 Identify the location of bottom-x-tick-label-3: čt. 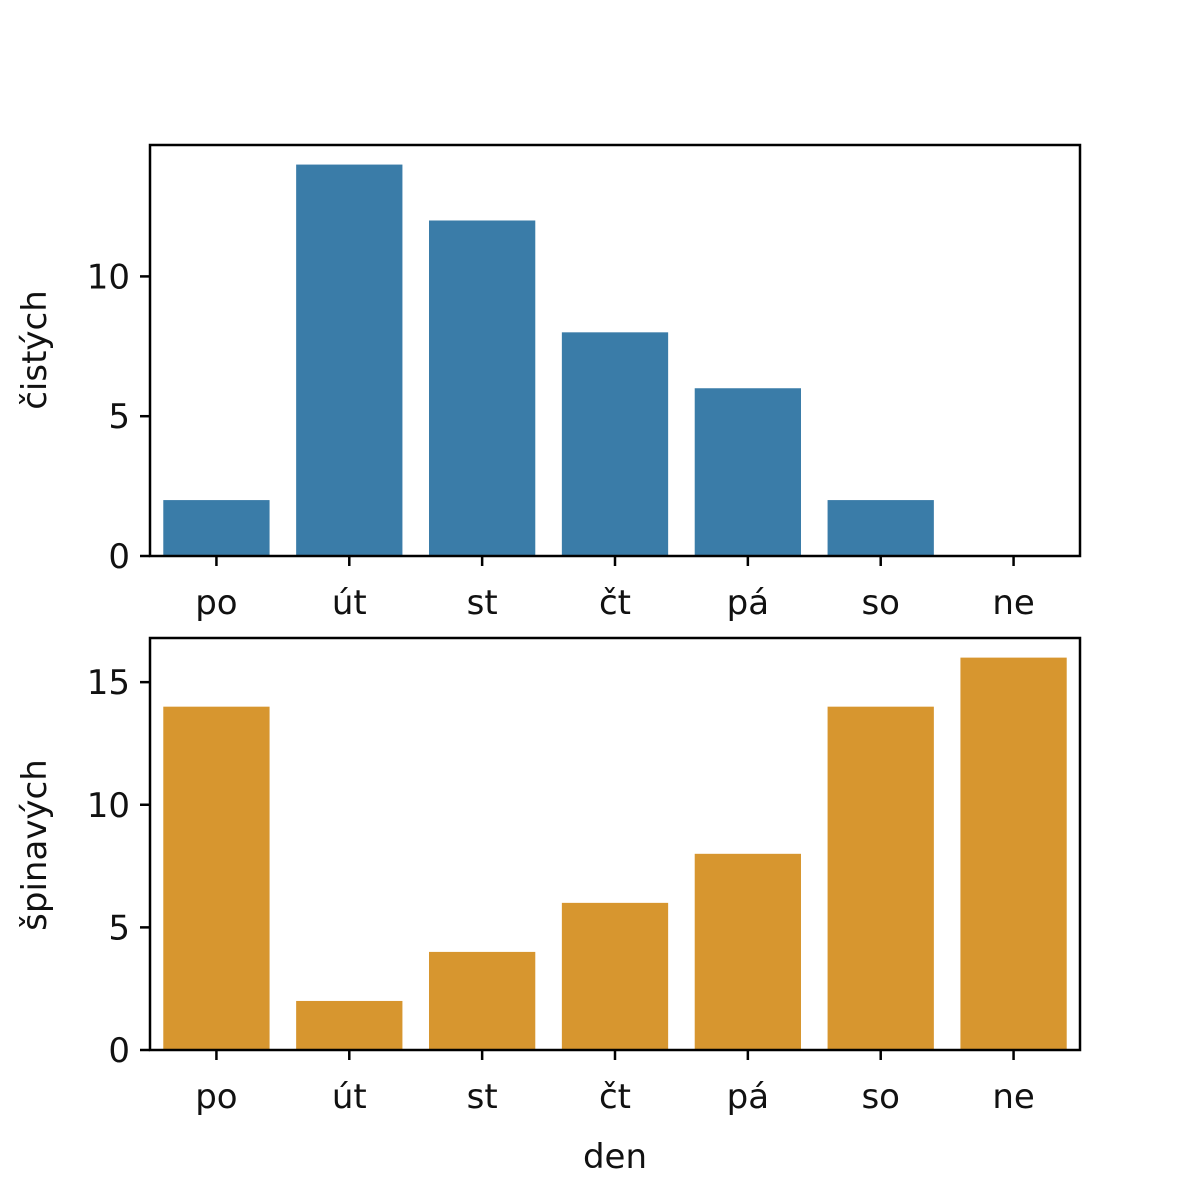
(615, 1097).